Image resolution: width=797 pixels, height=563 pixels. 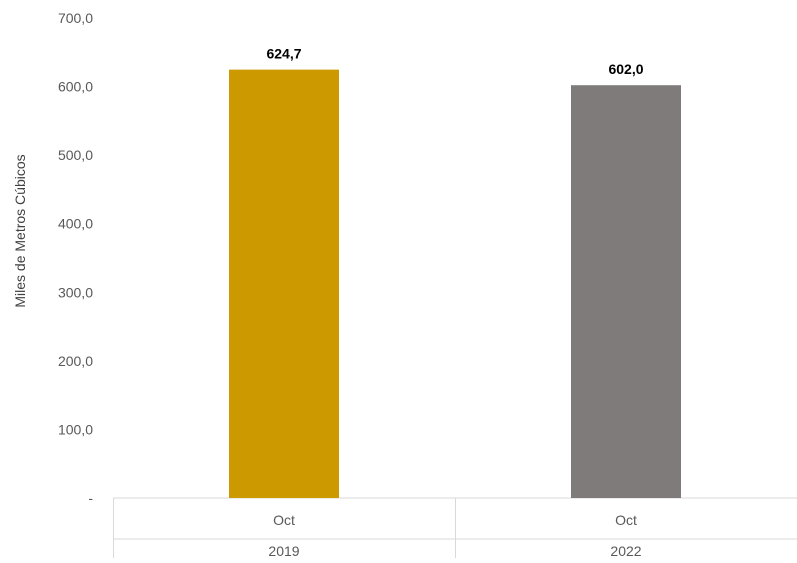 I want to click on data-label-2019: 624,7, so click(x=283, y=54).